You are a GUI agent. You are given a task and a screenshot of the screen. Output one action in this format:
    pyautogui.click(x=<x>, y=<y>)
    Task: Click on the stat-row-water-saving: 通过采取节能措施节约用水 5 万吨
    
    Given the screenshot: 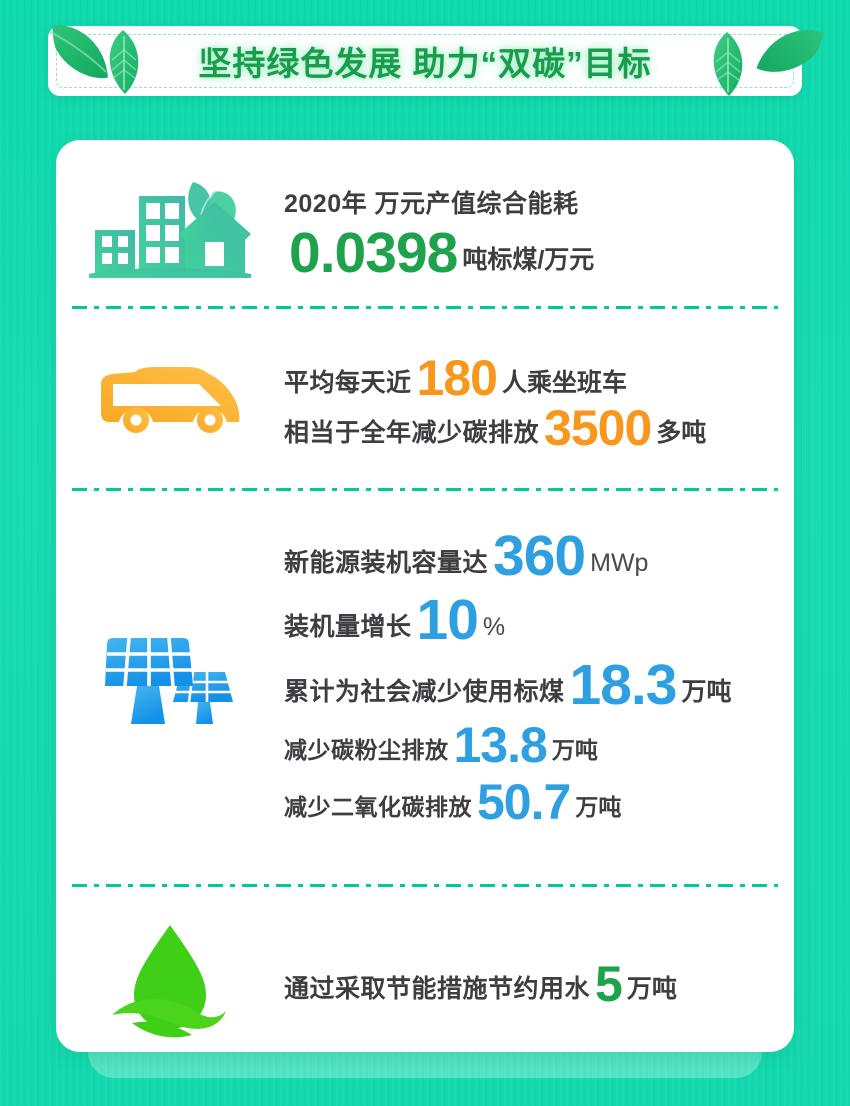 What is the action you would take?
    pyautogui.click(x=425, y=979)
    